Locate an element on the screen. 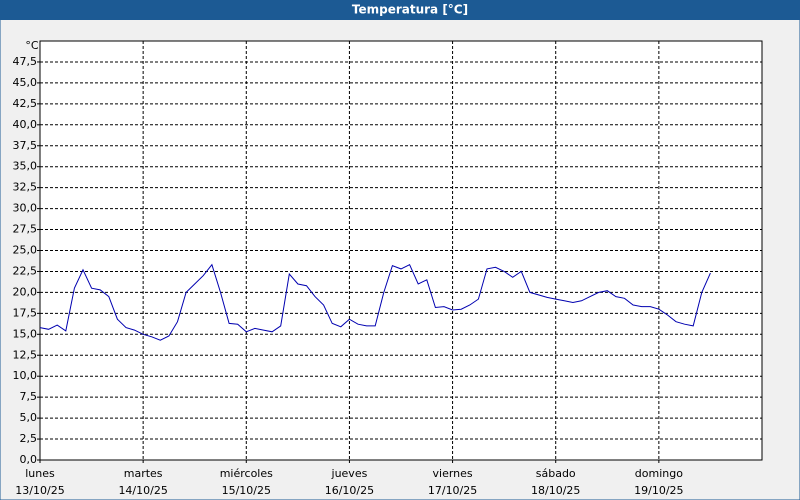 This screenshot has height=500, width=800. x-tick-label: 19/10/25 is located at coordinates (658, 490).